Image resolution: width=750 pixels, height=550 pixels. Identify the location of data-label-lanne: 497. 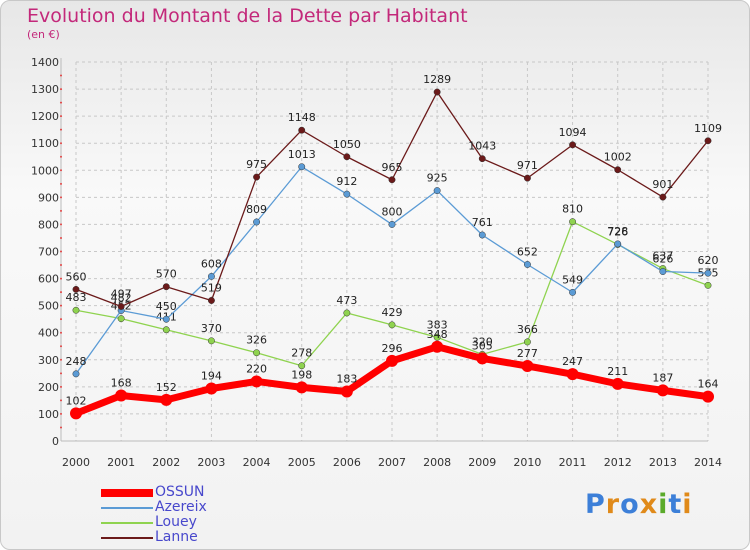
(121, 293).